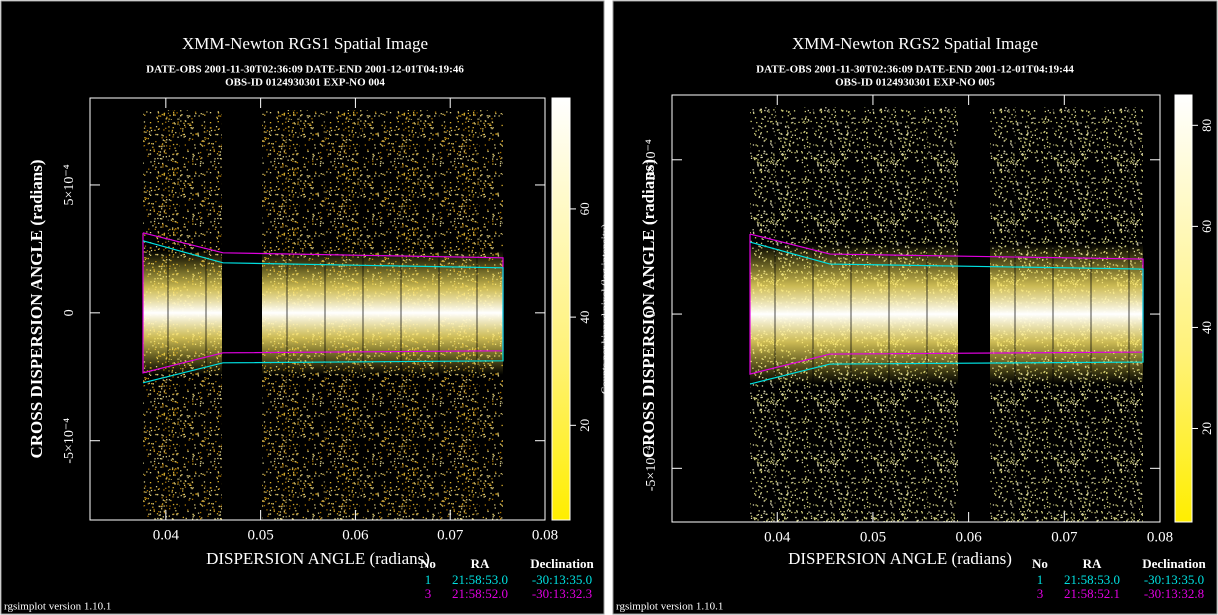 Image resolution: width=1218 pixels, height=615 pixels. What do you see at coordinates (1206, 125) in the screenshot?
I see `colorbar-tick-label: 80` at bounding box center [1206, 125].